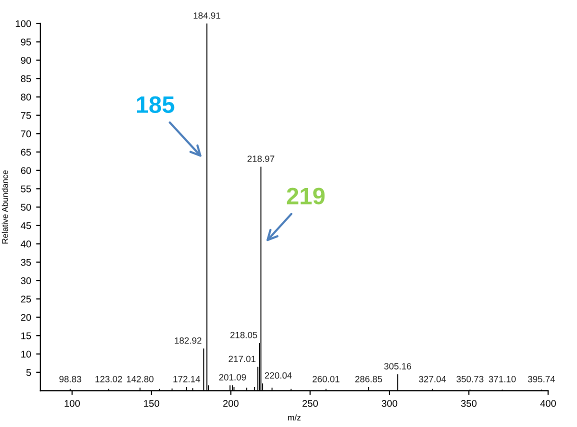 The width and height of the screenshot is (577, 427). What do you see at coordinates (25, 189) in the screenshot?
I see `y-tick-label: 55` at bounding box center [25, 189].